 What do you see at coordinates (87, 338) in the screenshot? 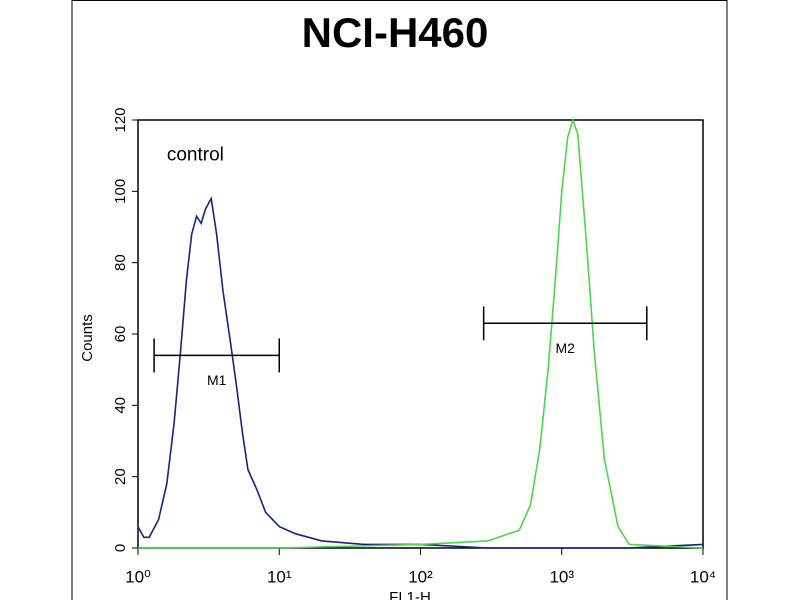
I see `y-axis-label: Counts` at bounding box center [87, 338].